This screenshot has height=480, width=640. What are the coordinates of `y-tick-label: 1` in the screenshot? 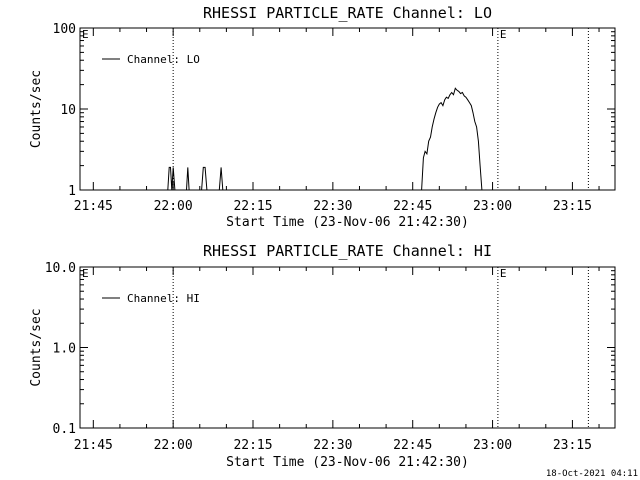 It's located at (72, 191).